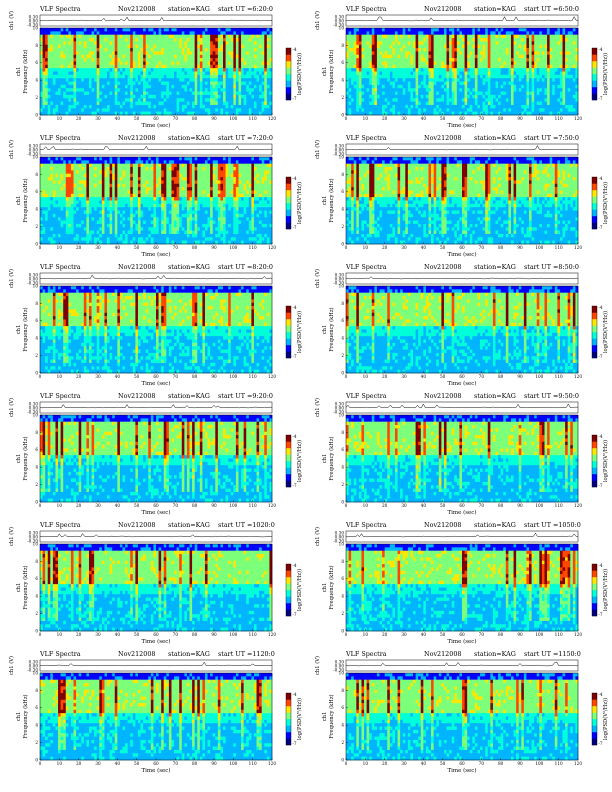 The height and width of the screenshot is (792, 612). Describe the element at coordinates (60, 138) in the screenshot. I see `panel-title: VLF Spectra` at that location.